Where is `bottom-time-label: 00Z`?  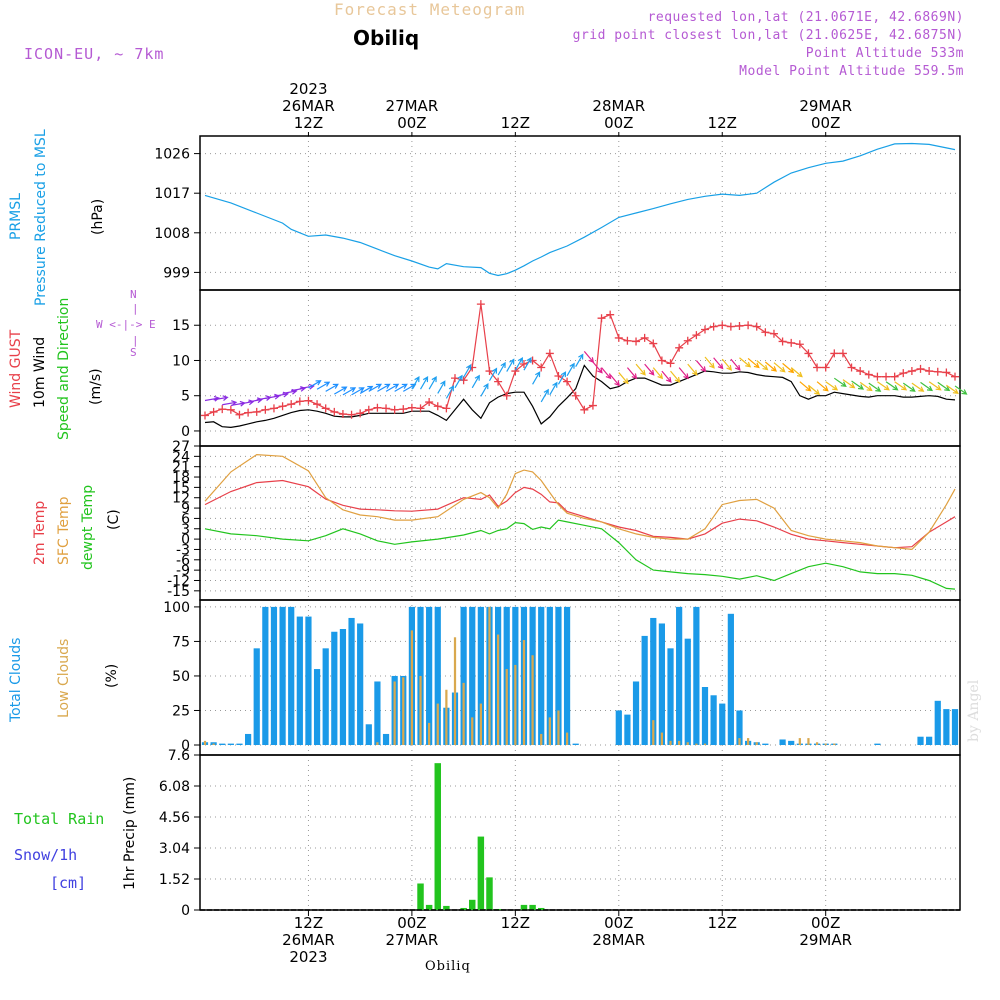
bottom-time-label: 00Z is located at coordinates (825, 923).